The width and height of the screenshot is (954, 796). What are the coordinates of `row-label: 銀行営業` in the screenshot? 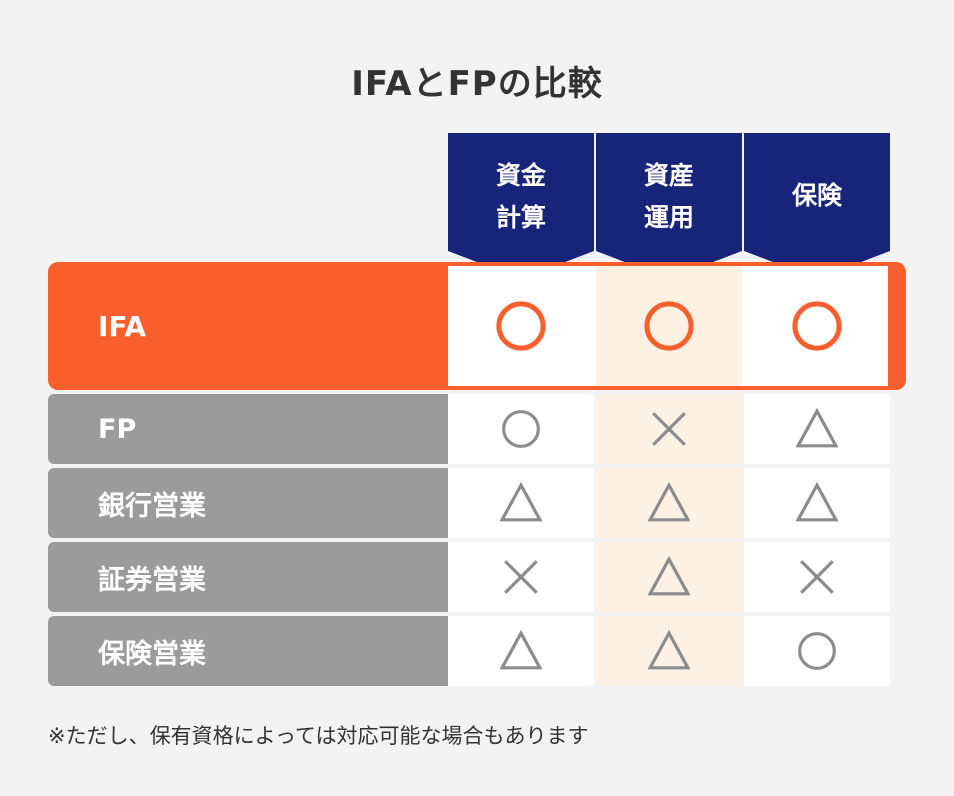 It's located at (248, 503).